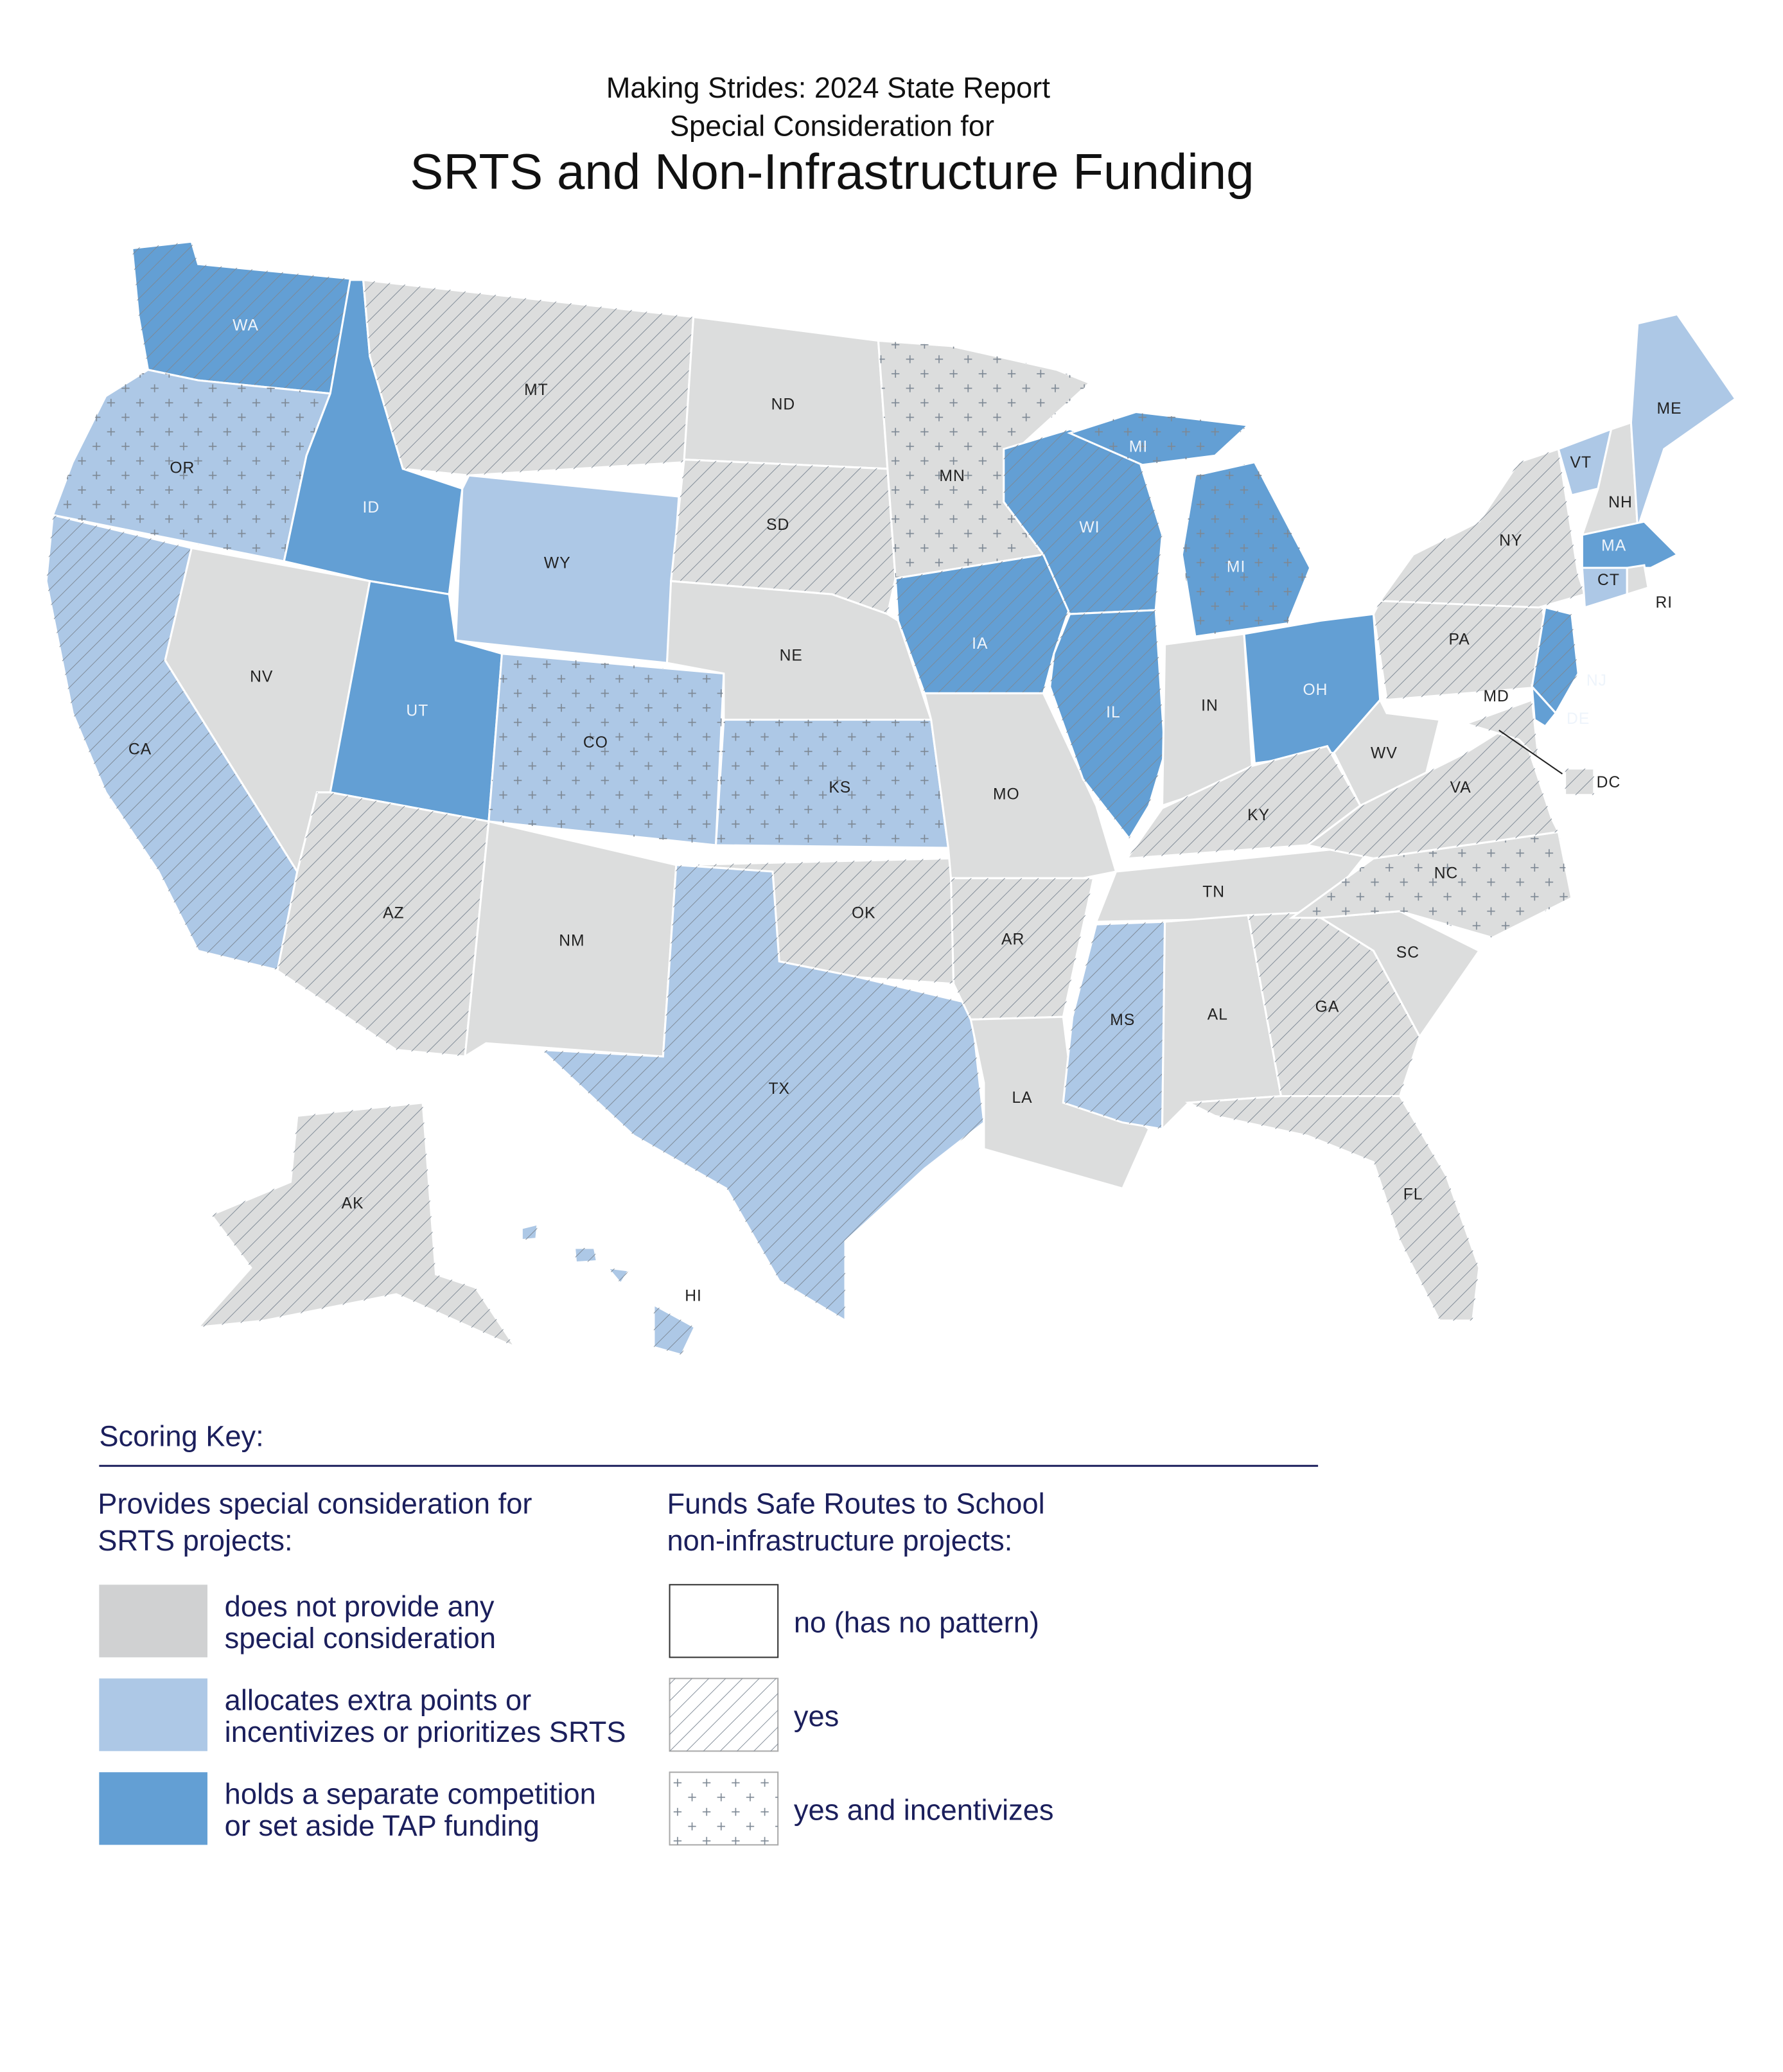 The image size is (1783, 2072). What do you see at coordinates (1315, 690) in the screenshot?
I see `state-label: OH` at bounding box center [1315, 690].